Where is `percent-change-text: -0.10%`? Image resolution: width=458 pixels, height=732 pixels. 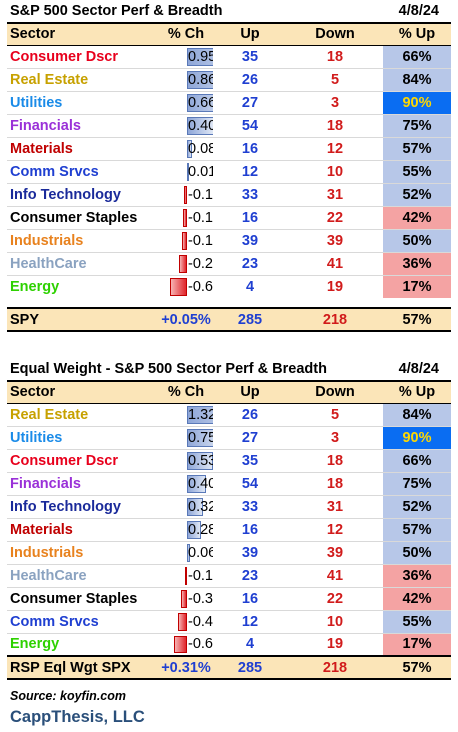 percent-change-text: -0.10% is located at coordinates (200, 575).